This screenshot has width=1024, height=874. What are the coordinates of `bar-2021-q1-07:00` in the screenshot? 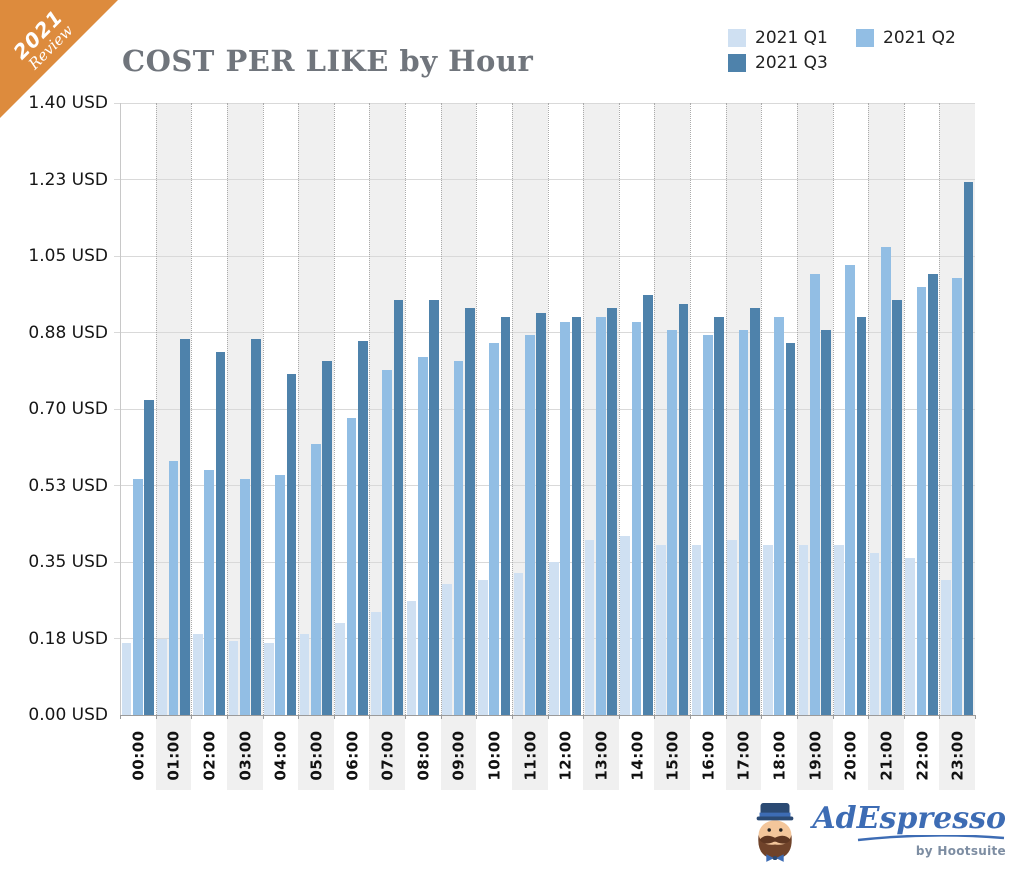 It's located at (376, 663).